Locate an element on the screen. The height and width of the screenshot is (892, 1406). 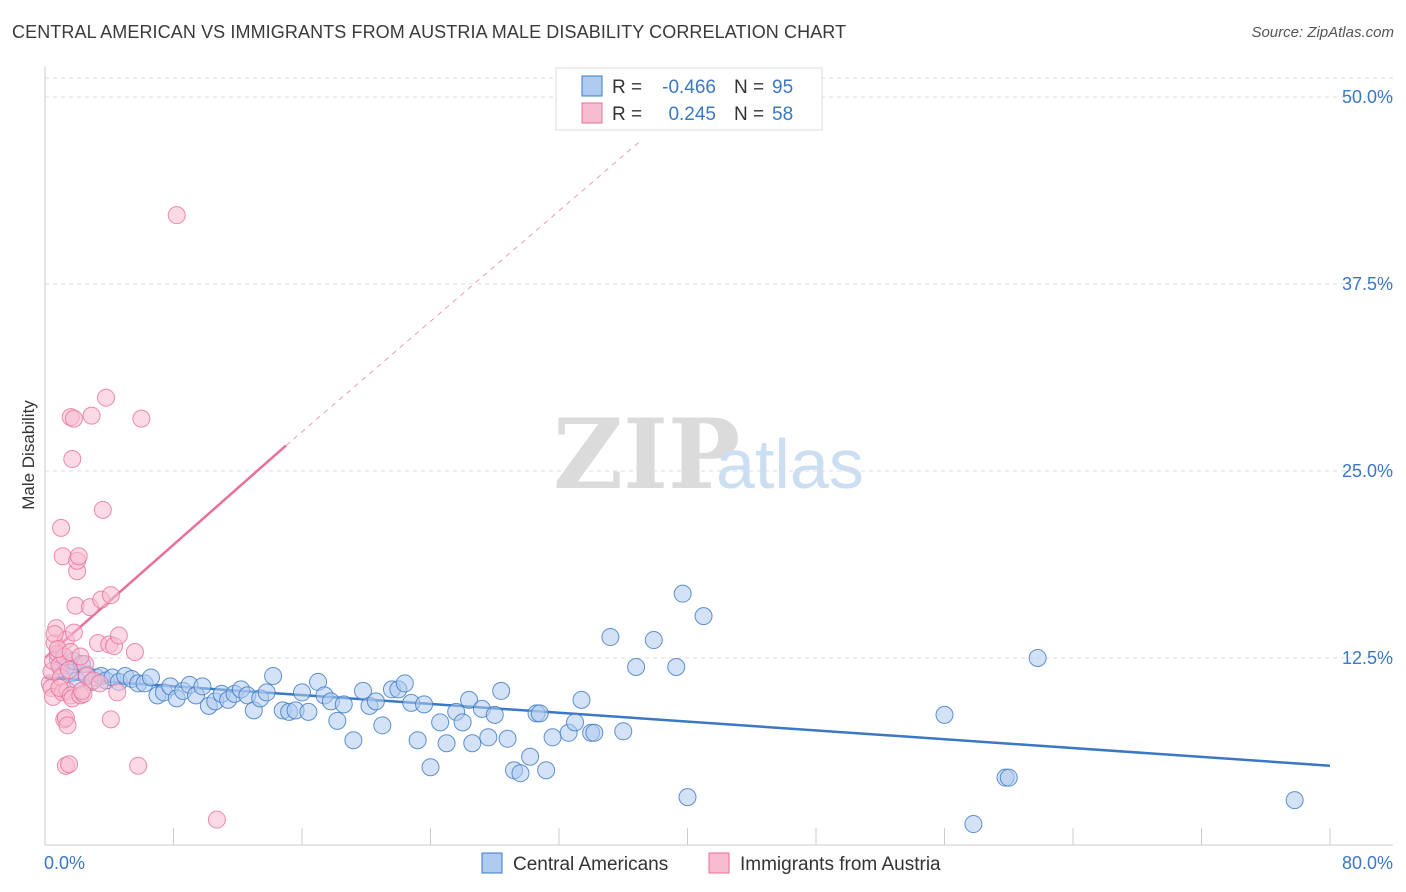
stats-pink-n-label: N = is located at coordinates (749, 114).